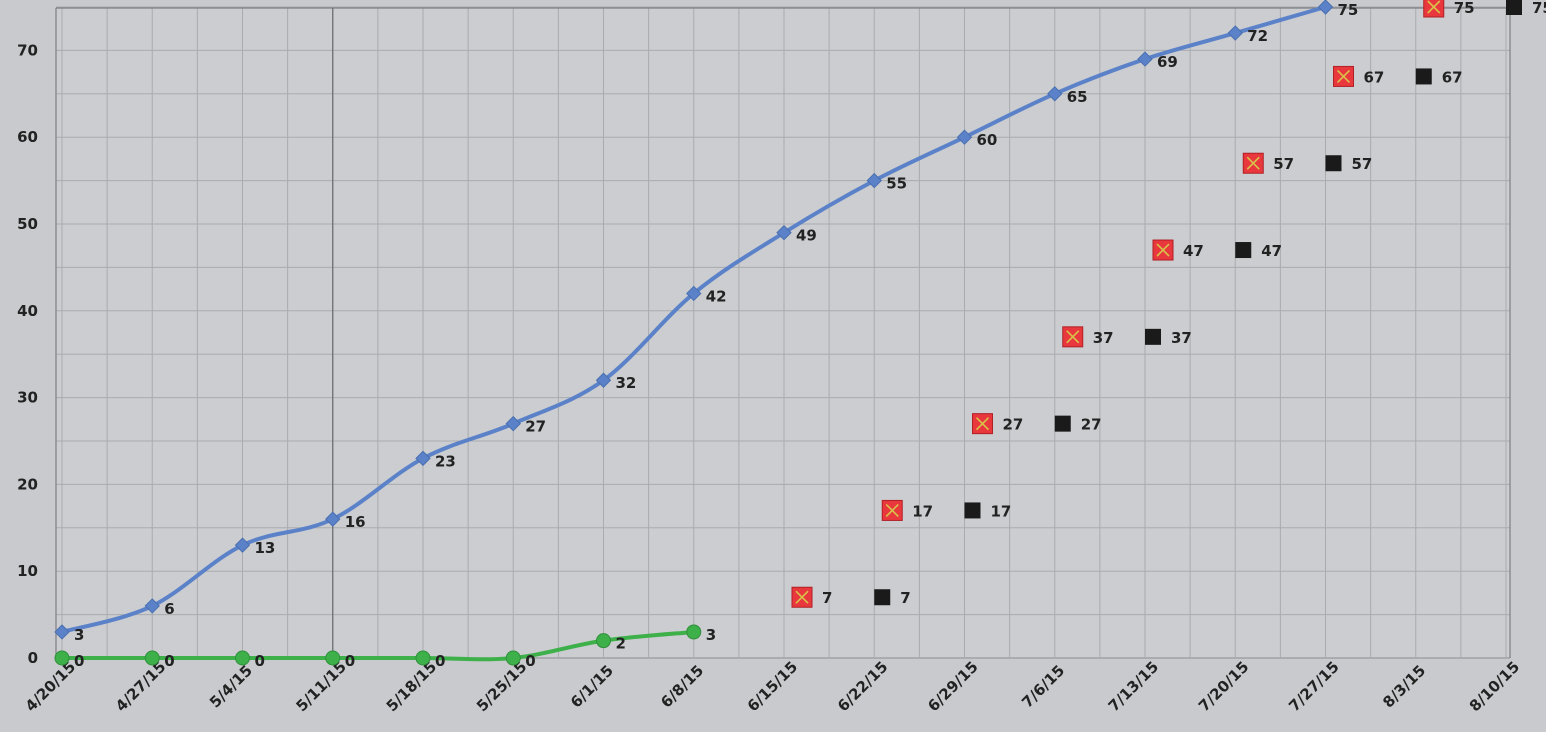  I want to click on data-label: 49, so click(806, 236).